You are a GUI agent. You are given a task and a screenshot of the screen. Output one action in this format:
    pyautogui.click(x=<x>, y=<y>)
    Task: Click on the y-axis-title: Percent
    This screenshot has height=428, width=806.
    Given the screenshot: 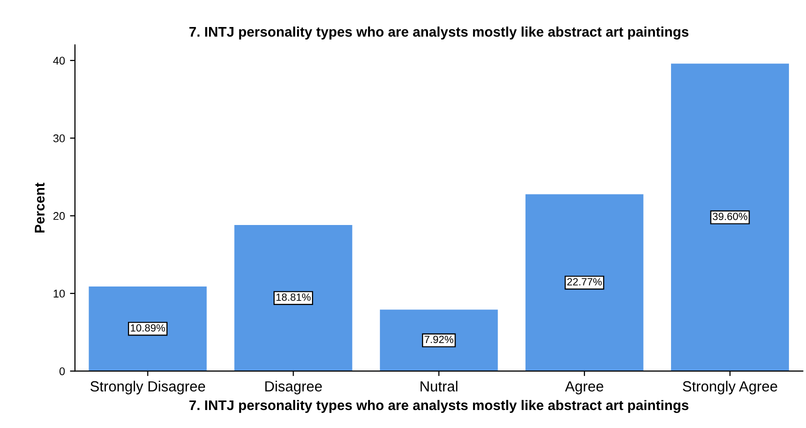 What is the action you would take?
    pyautogui.click(x=39, y=207)
    